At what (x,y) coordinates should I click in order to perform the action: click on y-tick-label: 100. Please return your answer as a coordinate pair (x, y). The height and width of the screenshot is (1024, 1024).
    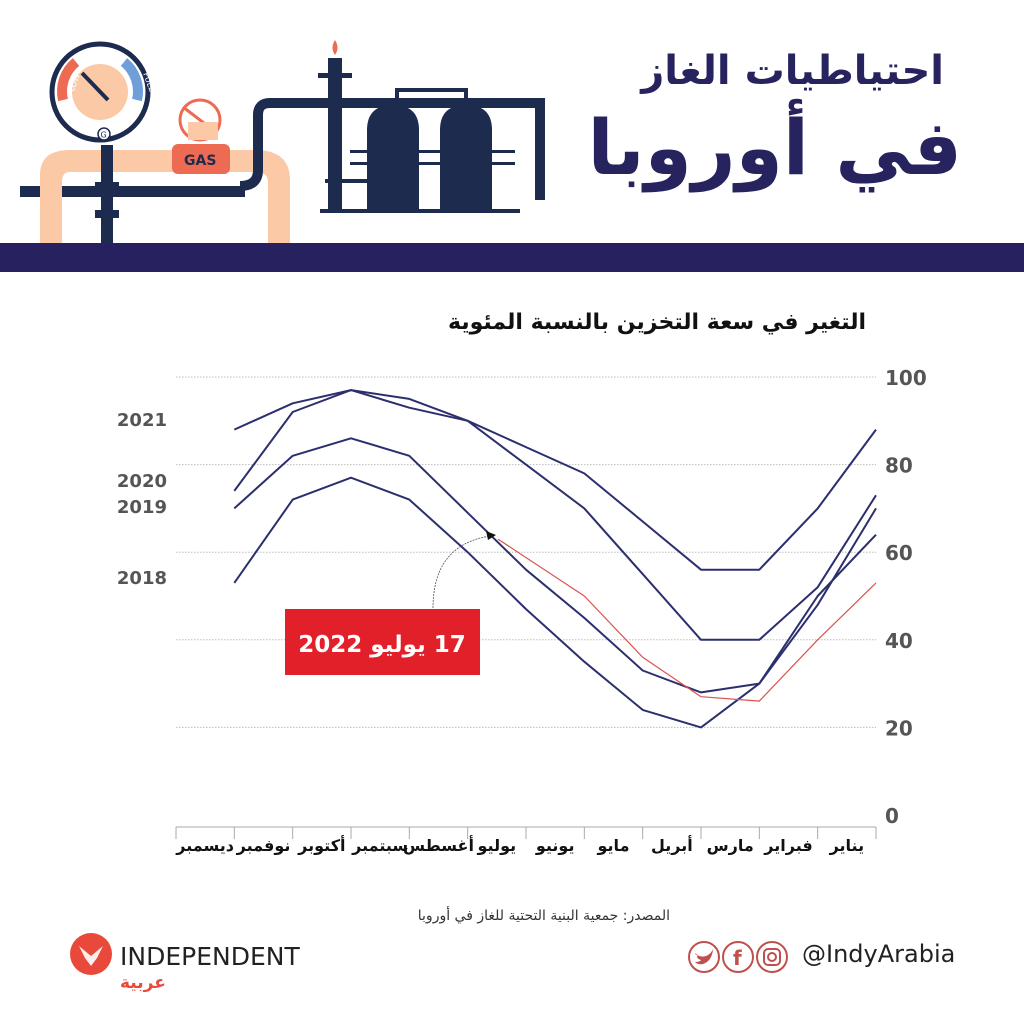
    Looking at the image, I should click on (906, 378).